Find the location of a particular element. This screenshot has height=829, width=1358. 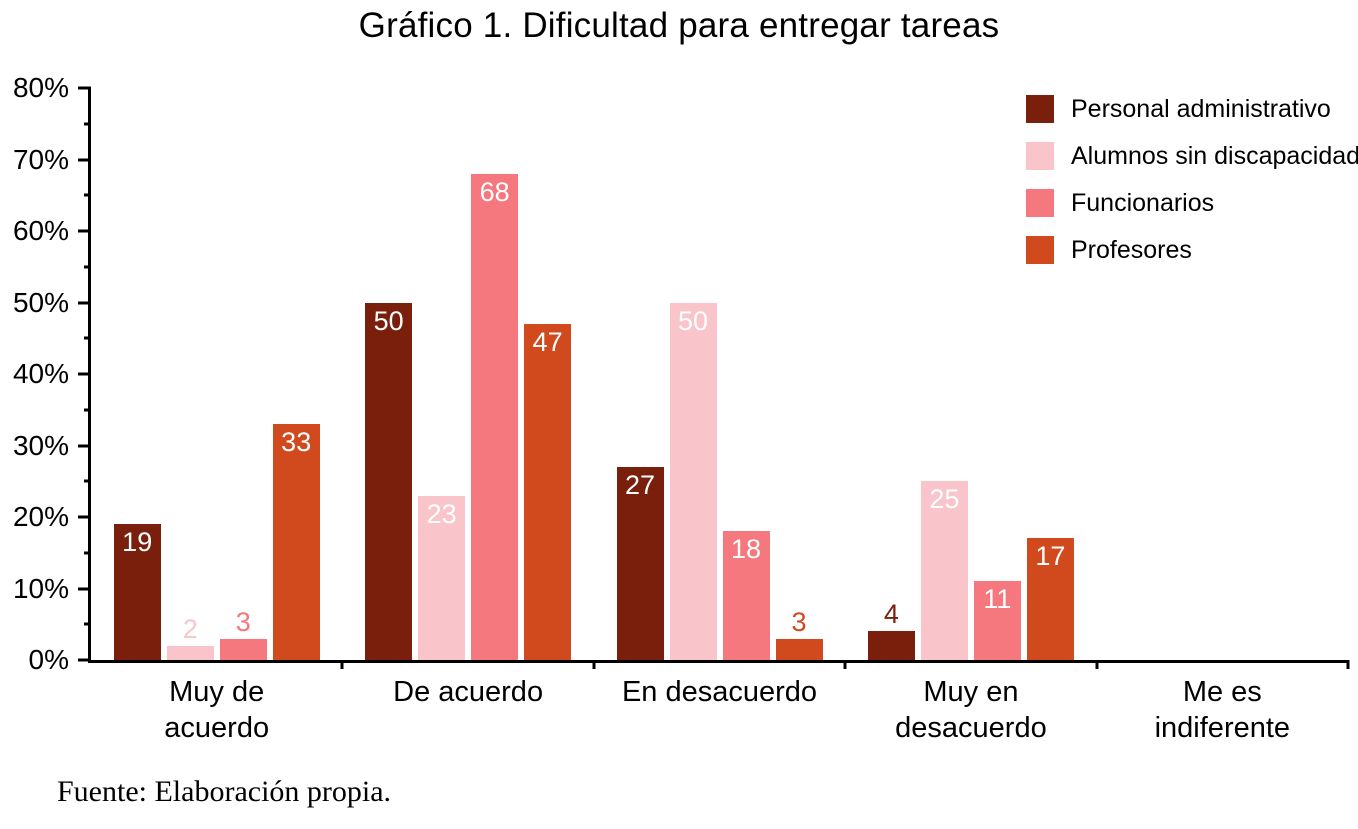

y-tick-label: 20% is located at coordinates (40, 516).